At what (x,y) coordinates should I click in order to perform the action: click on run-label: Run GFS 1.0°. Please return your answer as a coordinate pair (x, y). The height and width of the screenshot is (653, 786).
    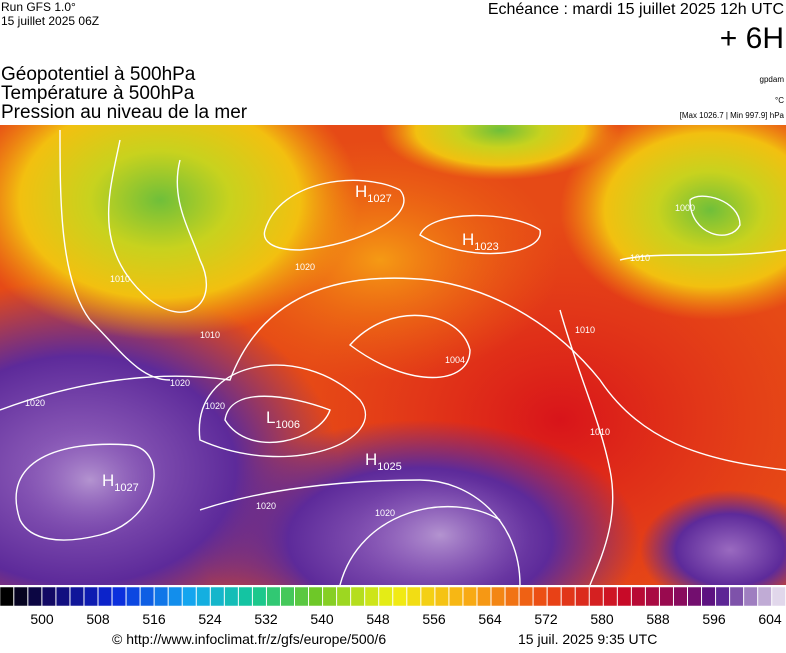
    Looking at the image, I should click on (38, 7).